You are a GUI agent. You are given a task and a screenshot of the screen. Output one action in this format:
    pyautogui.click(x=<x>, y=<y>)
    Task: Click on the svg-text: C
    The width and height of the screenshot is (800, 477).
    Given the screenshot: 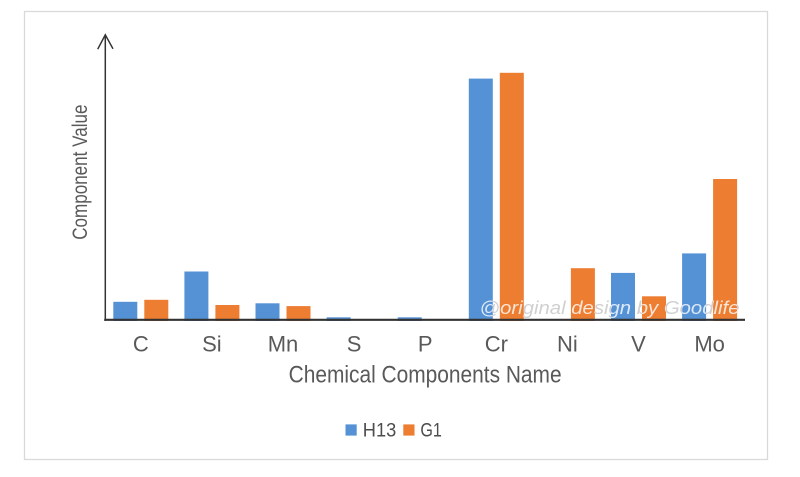 What is the action you would take?
    pyautogui.click(x=141, y=343)
    